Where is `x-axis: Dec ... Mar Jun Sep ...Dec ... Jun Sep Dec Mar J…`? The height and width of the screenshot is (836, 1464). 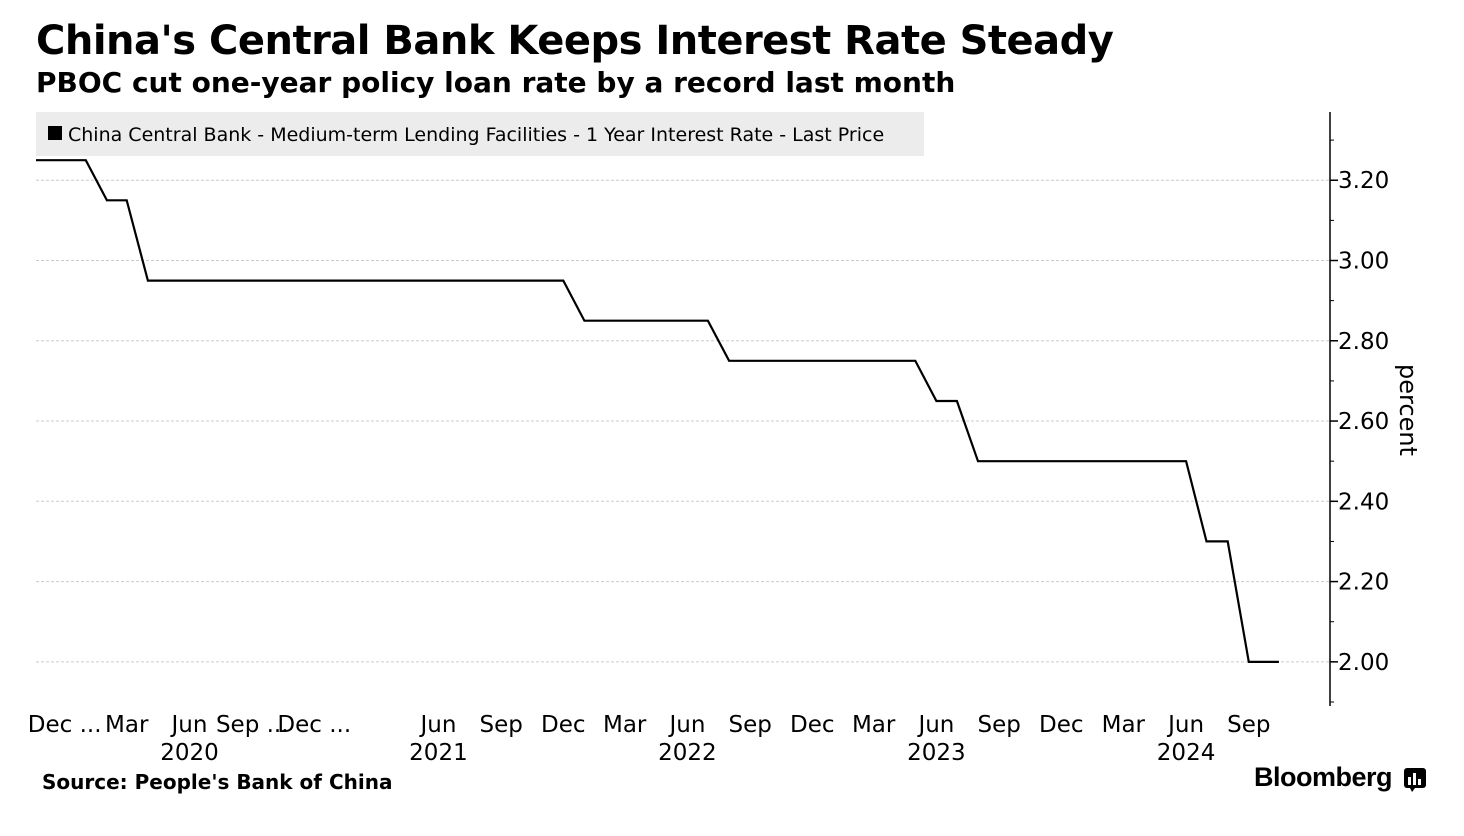
x-axis: Dec ... Mar Jun Sep ...Dec ... Jun Sep Dec Mar J… is located at coordinates (649, 739).